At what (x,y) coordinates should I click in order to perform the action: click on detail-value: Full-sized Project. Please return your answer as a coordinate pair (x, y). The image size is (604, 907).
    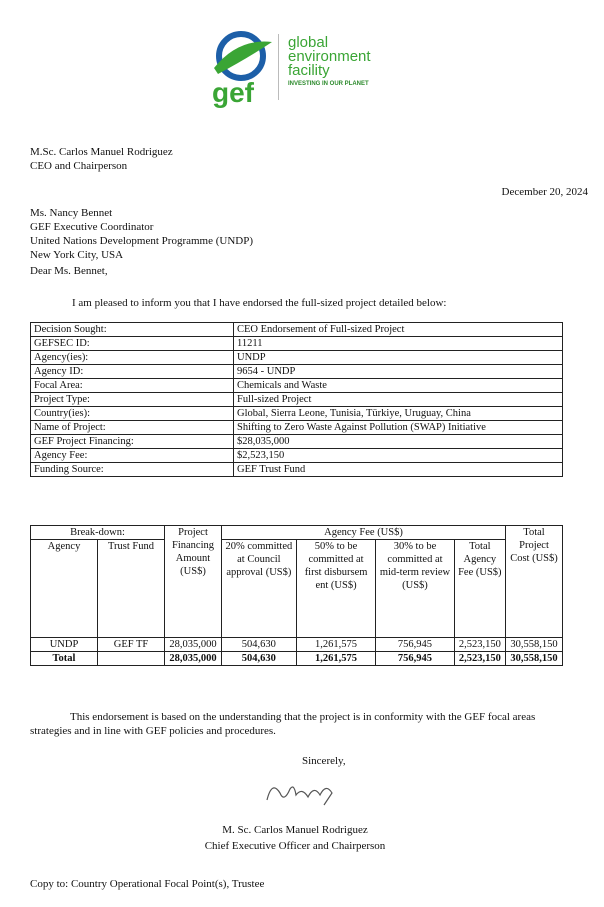
    Looking at the image, I should click on (398, 399).